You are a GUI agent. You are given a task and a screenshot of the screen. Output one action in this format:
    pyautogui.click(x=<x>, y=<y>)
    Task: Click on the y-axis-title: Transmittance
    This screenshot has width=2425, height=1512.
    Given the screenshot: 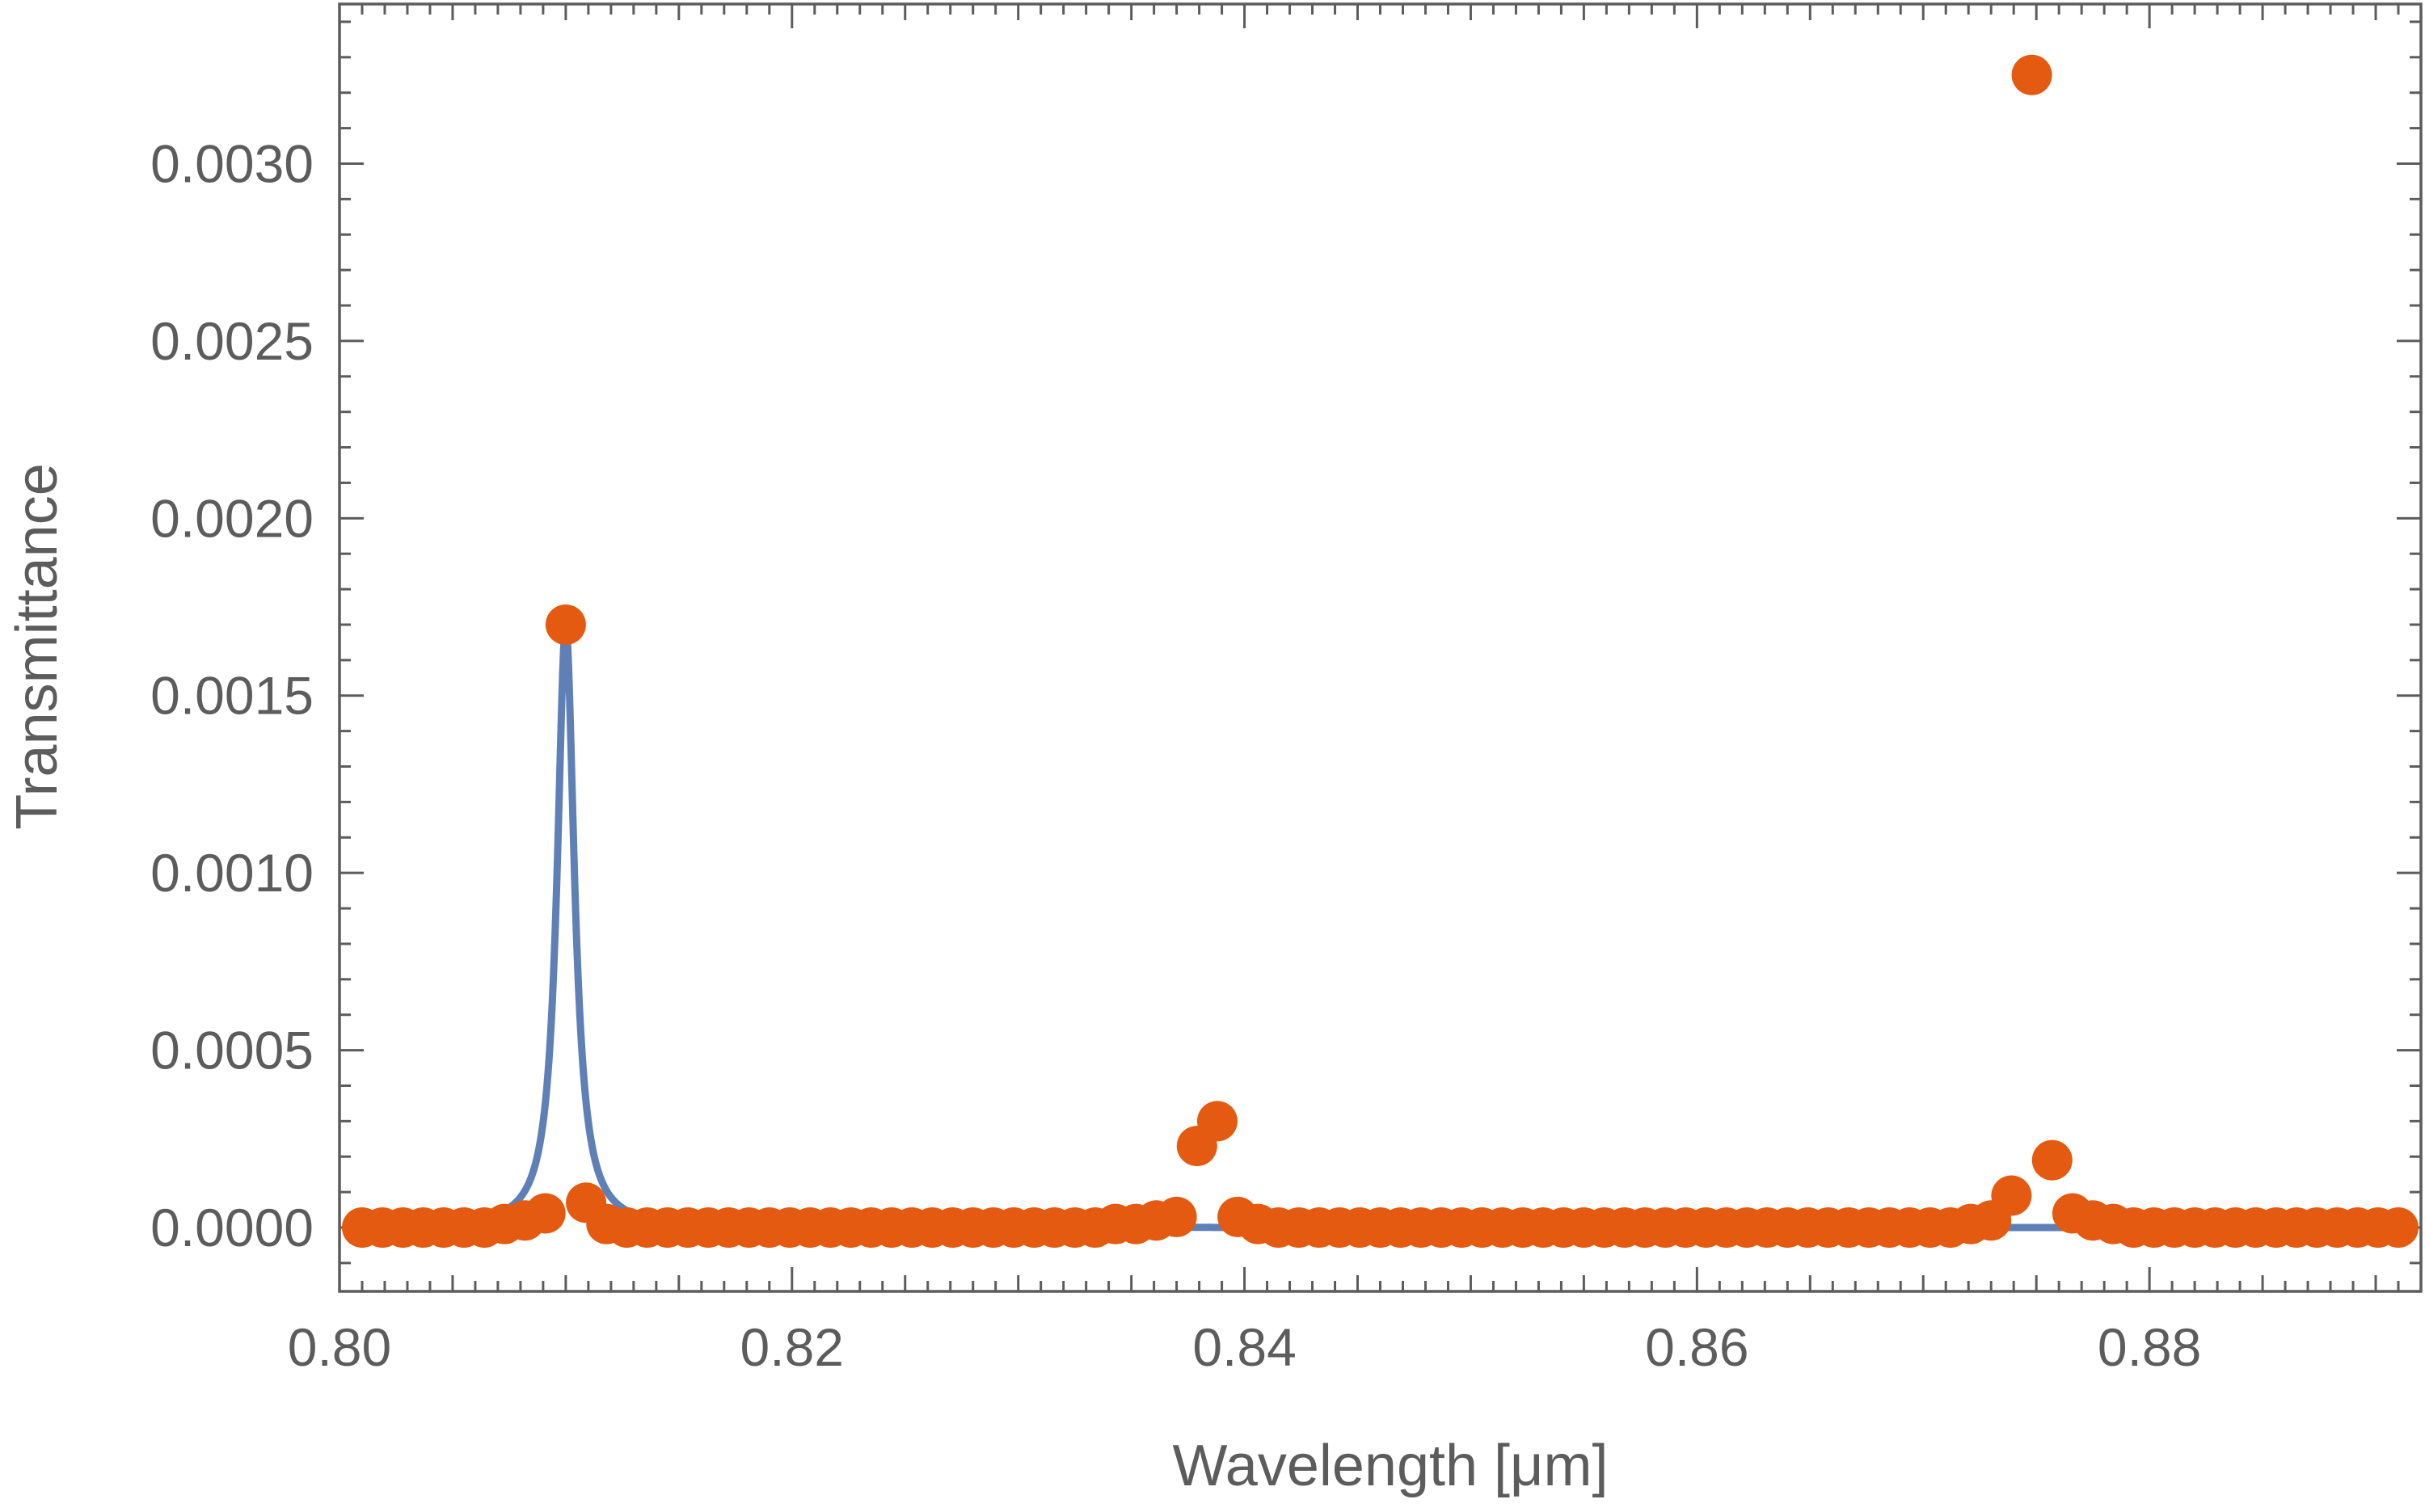 What is the action you would take?
    pyautogui.click(x=37, y=646)
    